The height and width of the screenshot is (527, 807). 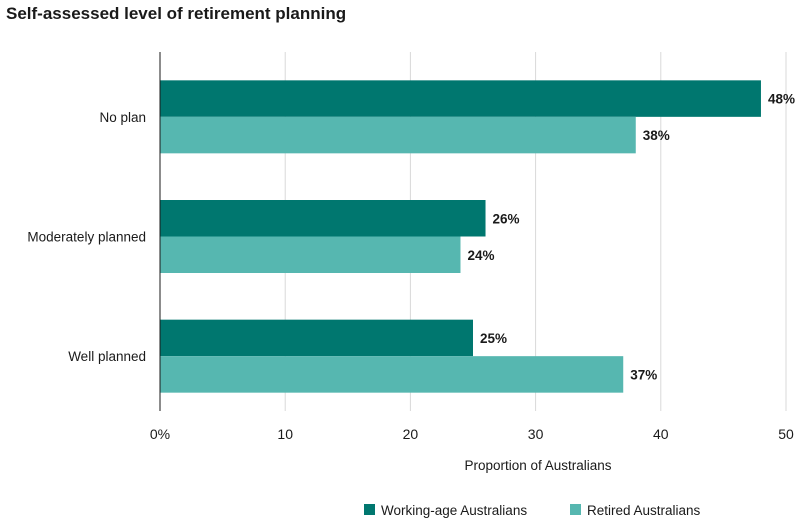 What do you see at coordinates (454, 510) in the screenshot?
I see `legend-label: Working-age Australians` at bounding box center [454, 510].